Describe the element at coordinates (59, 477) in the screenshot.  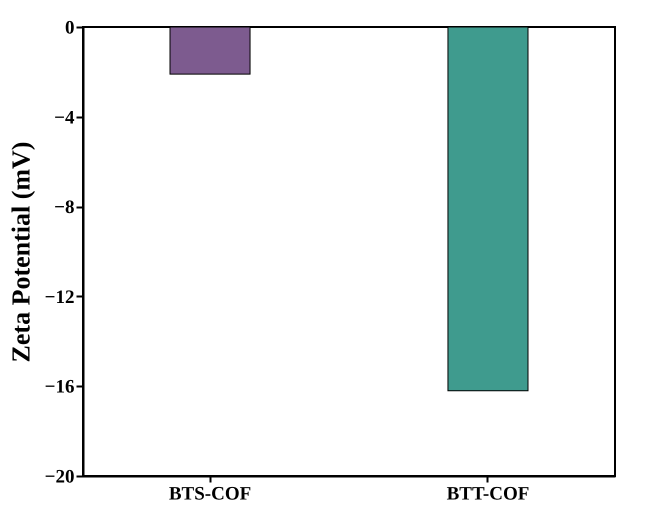
I see `y-tick-label: −20` at that location.